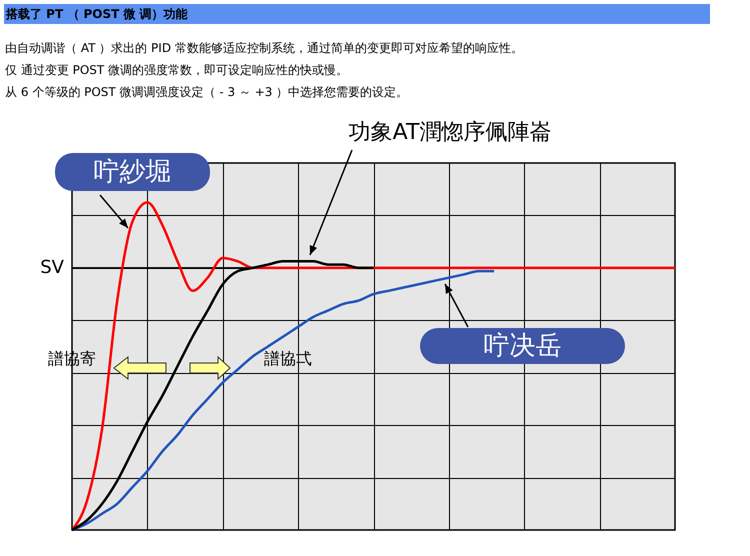 The height and width of the screenshot is (556, 750). What do you see at coordinates (450, 133) in the screenshot?
I see `text: 功象AT潤惚序佩陣崙` at bounding box center [450, 133].